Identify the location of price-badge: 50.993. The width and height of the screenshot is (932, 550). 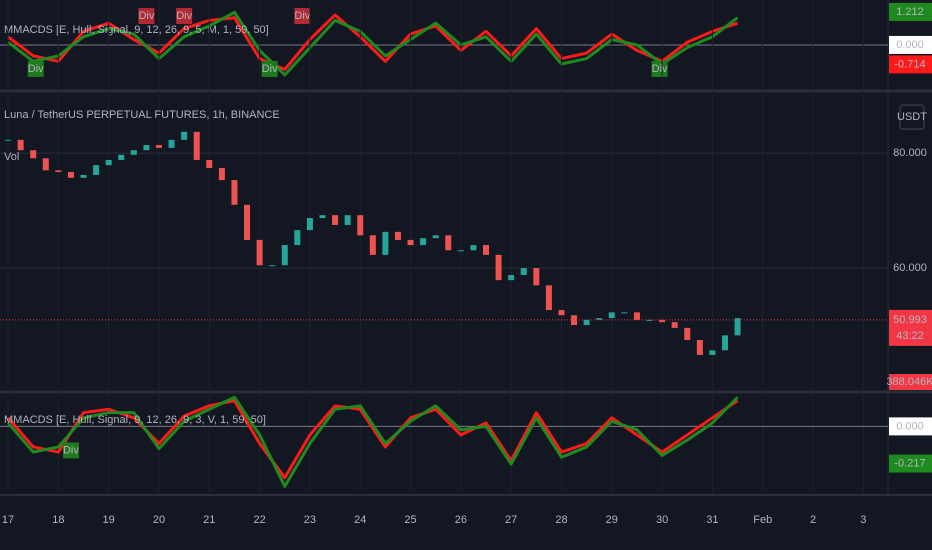
(910, 320).